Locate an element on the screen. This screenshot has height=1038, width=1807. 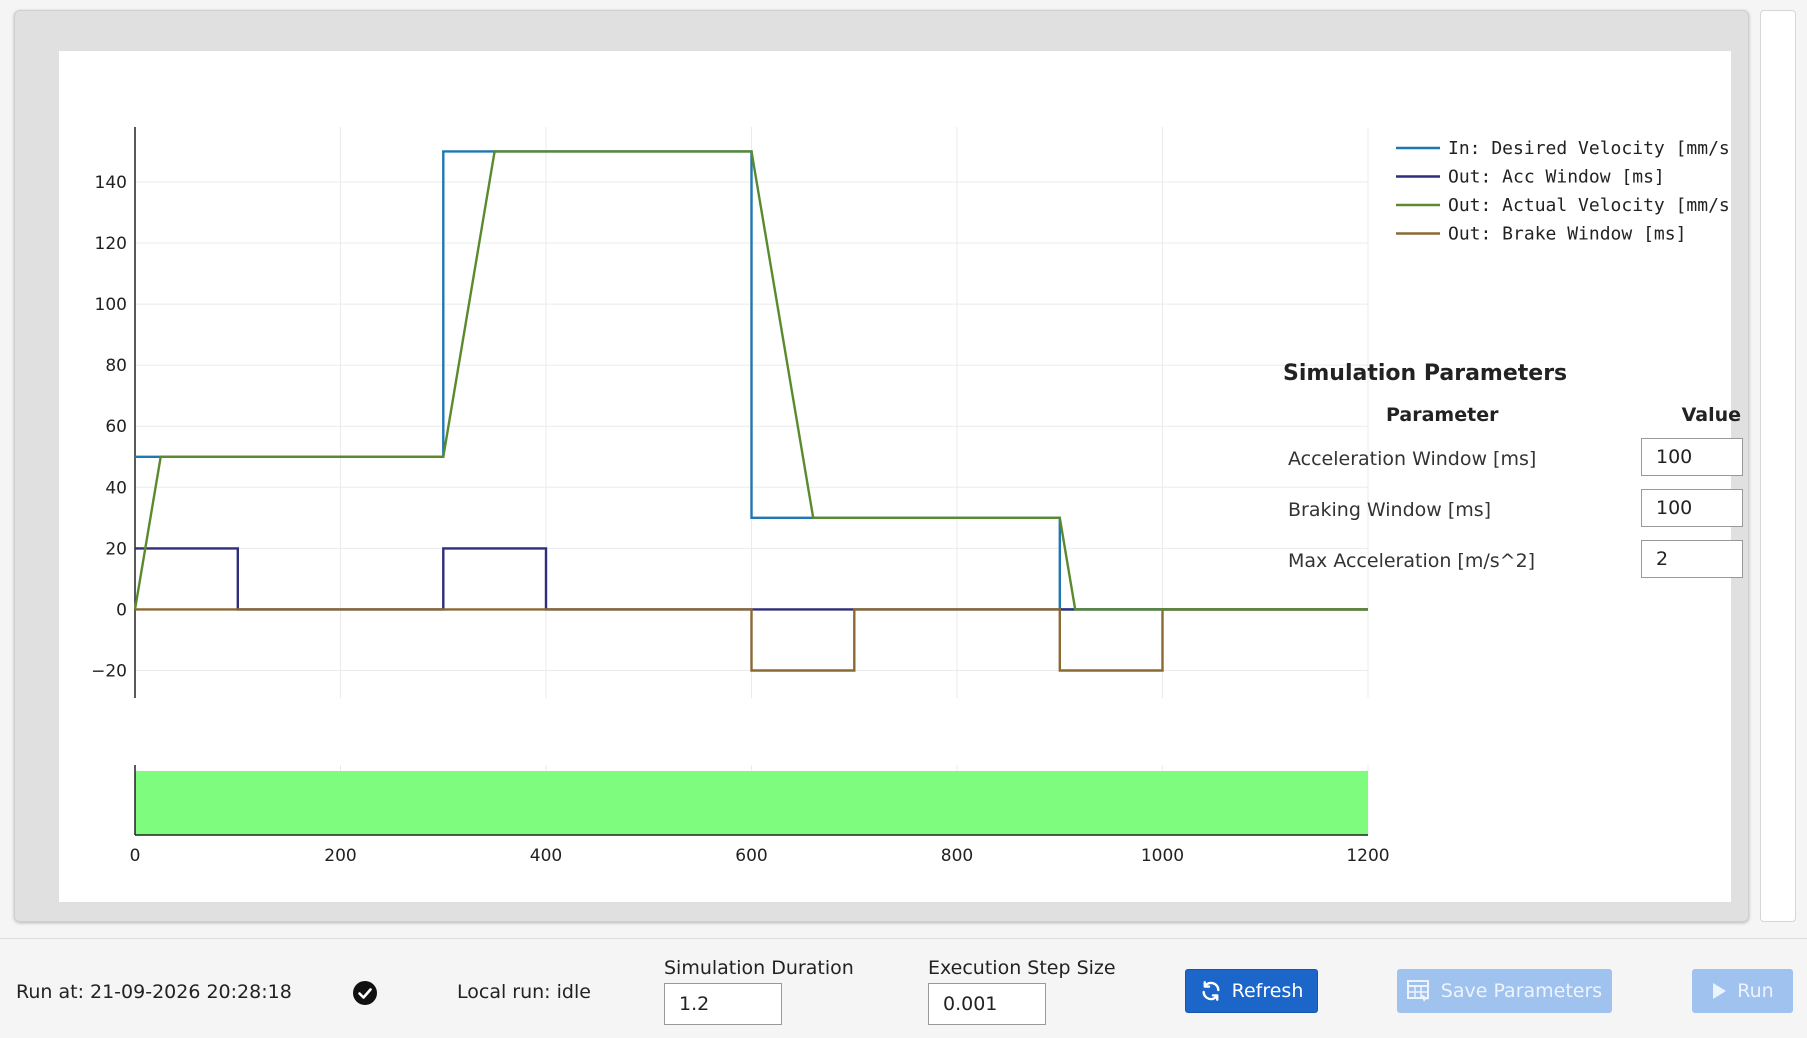
run-button: Run is located at coordinates (1742, 991).